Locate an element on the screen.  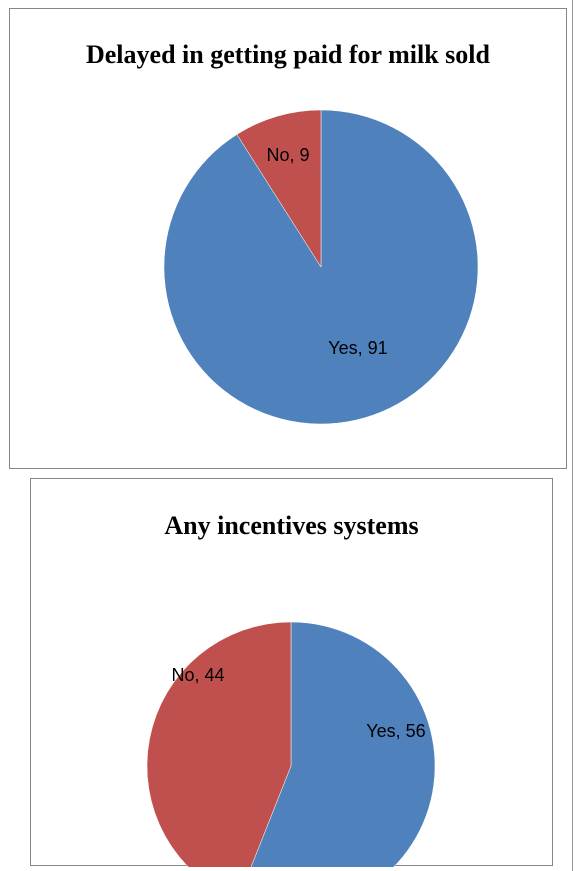
pie-chart: Yes, 56 No, 44 is located at coordinates (291, 744).